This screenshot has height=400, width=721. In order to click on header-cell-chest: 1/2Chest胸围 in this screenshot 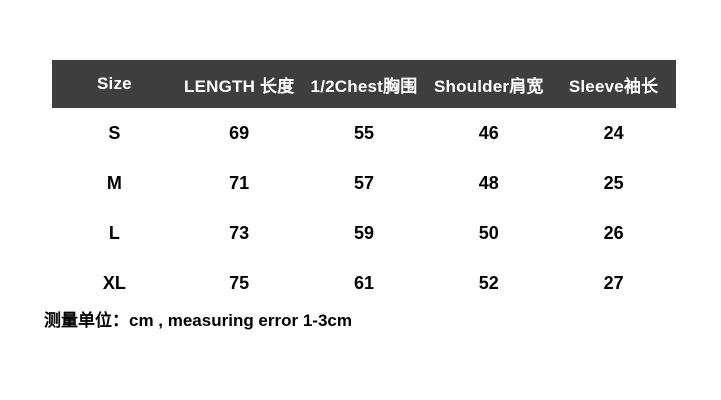, I will do `click(364, 86)`.